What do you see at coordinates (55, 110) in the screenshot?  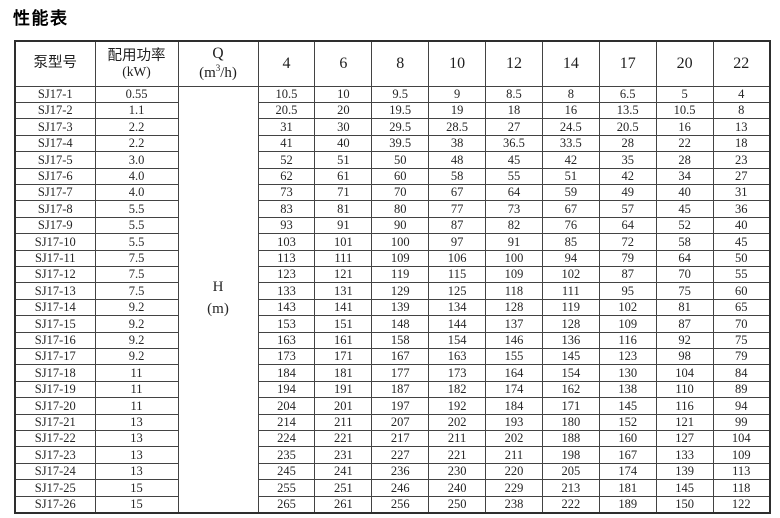 I see `model-cell: SJ17-2` at bounding box center [55, 110].